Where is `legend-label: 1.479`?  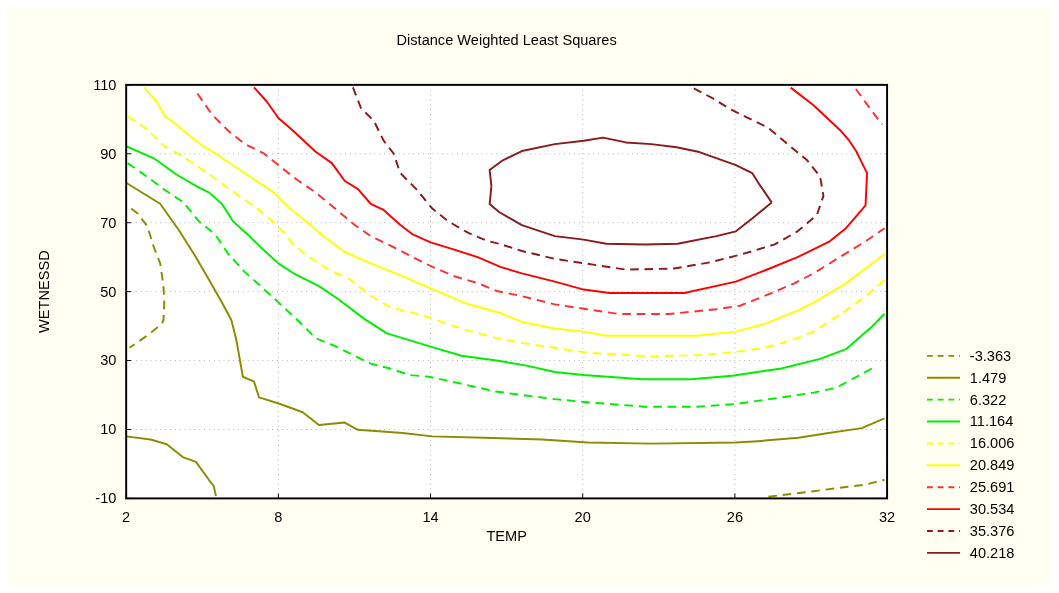
legend-label: 1.479 is located at coordinates (988, 377).